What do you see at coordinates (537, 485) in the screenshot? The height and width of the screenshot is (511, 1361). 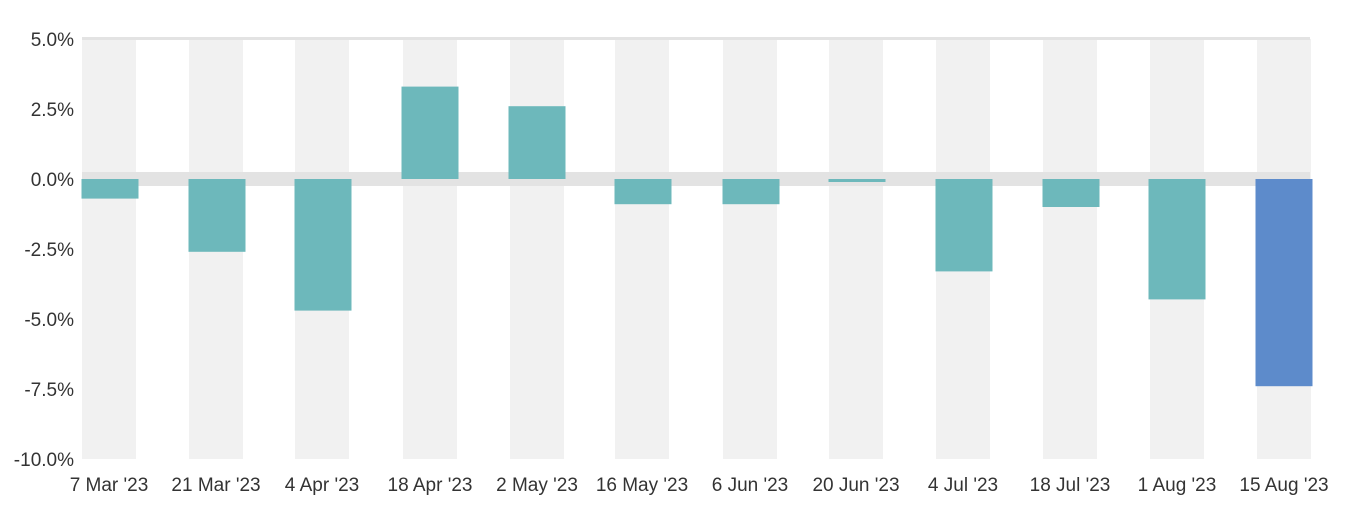 I see `x-tick-label: 2 May '23` at bounding box center [537, 485].